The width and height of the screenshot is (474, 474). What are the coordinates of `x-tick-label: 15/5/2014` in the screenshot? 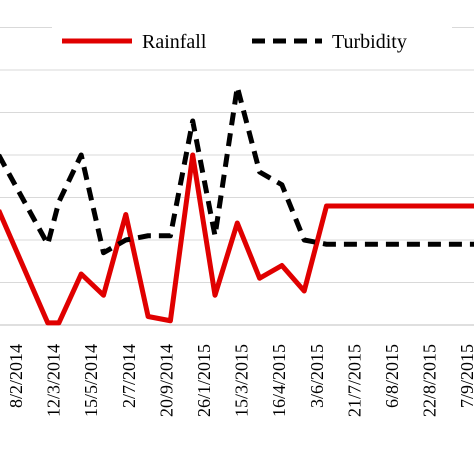 It's located at (91, 380).